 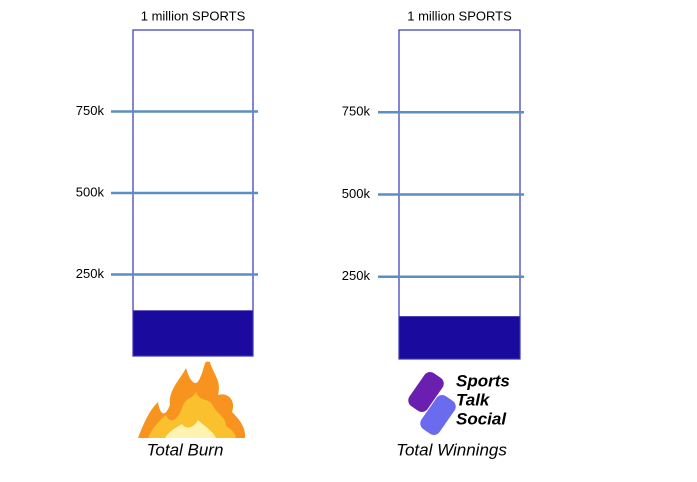 I want to click on logo-text: Social, so click(x=481, y=418).